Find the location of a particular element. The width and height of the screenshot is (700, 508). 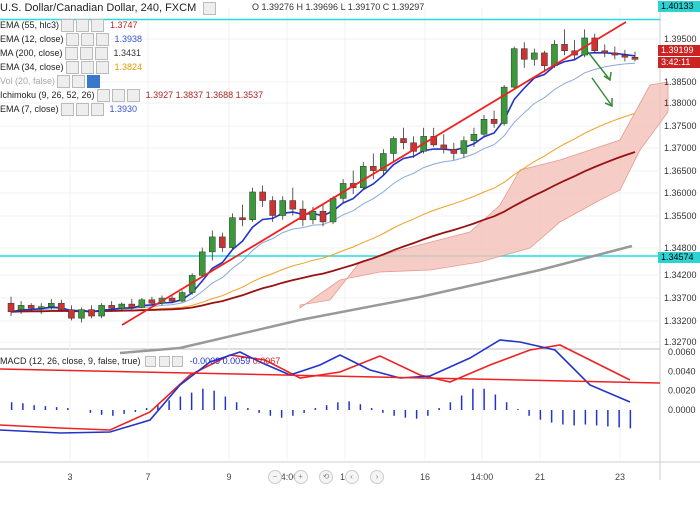

indicator-row: EMA (12, close) 1.3938 is located at coordinates (71, 39).